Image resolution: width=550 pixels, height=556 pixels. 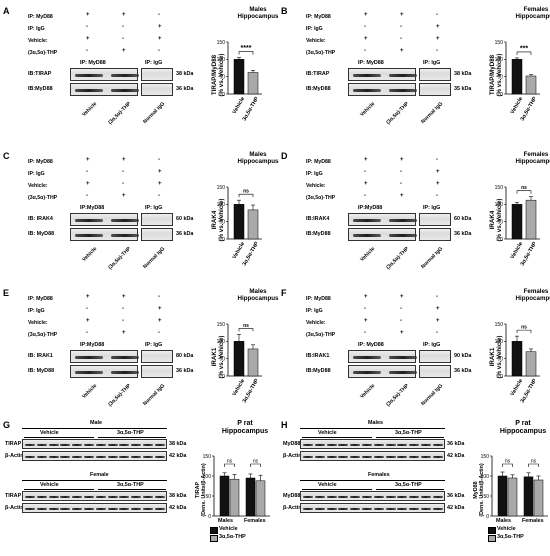 I want to click on legend-label: 3α,5α-THP, so click(x=232, y=537).